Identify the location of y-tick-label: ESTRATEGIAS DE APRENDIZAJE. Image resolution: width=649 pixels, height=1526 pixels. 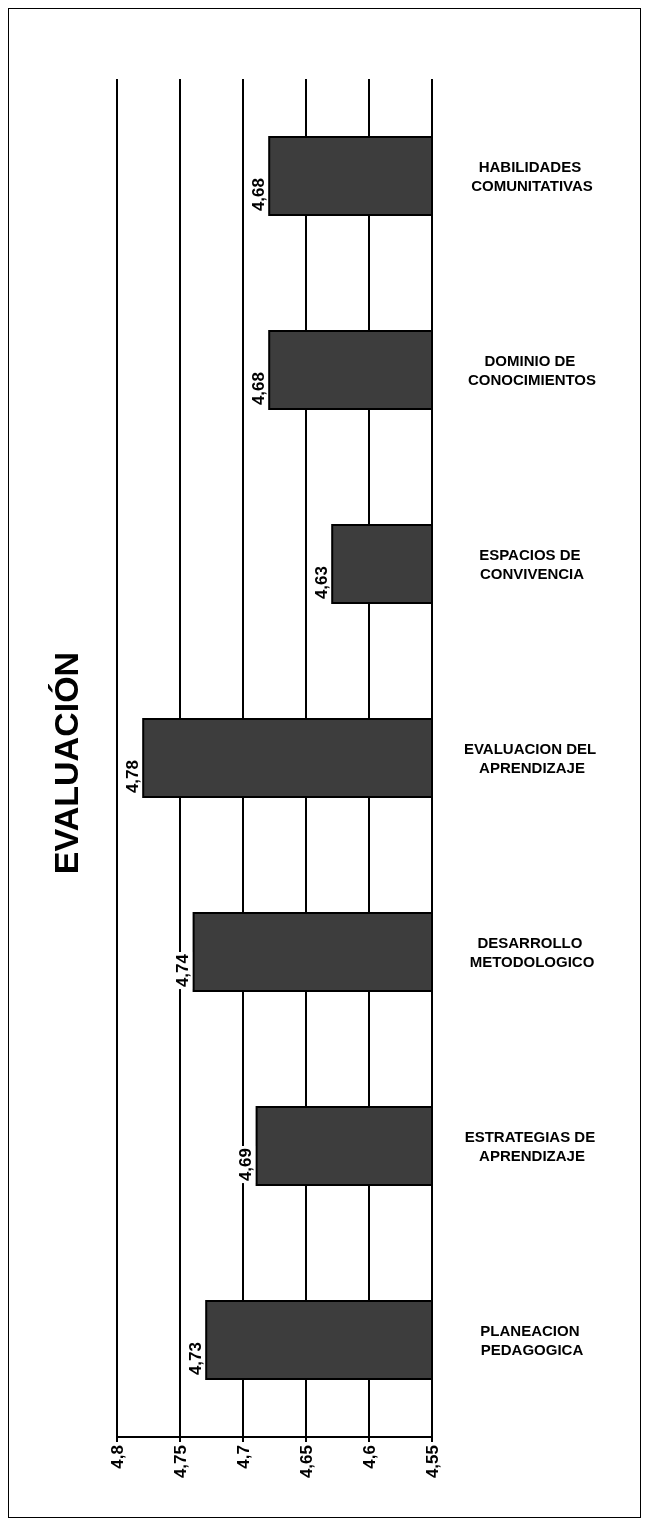
(532, 1146).